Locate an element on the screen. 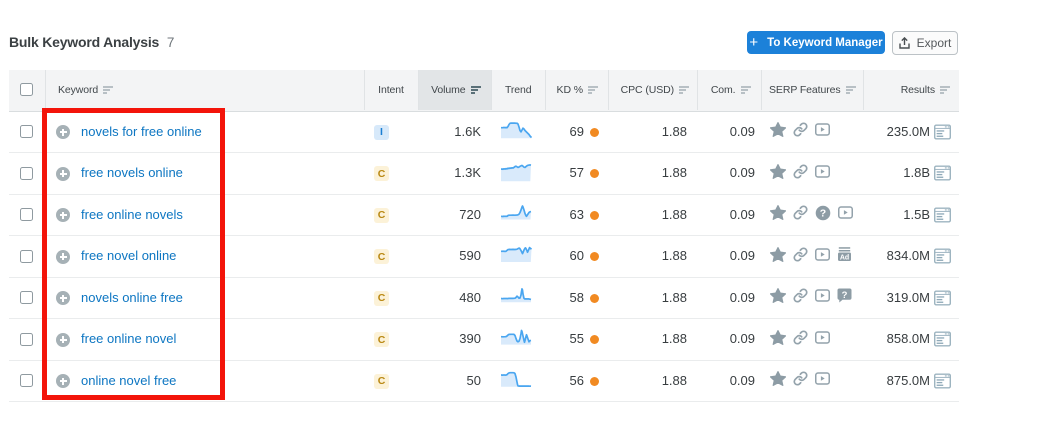 This screenshot has height=429, width=1057. svg-text: Ad is located at coordinates (844, 257).